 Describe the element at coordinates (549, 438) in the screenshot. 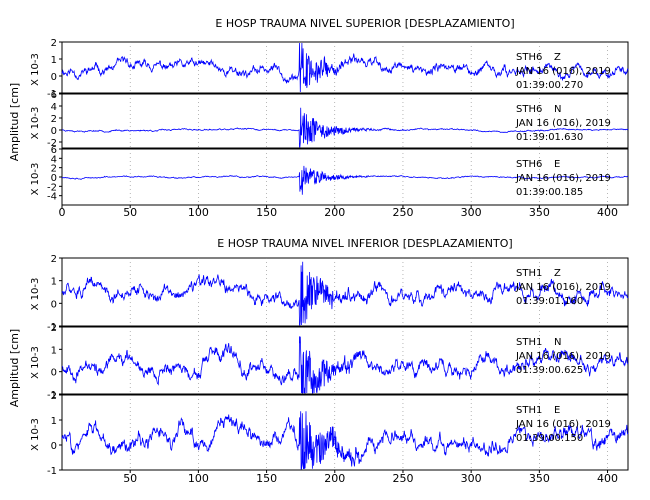

I see `time-label: 01:39:00.150` at that location.